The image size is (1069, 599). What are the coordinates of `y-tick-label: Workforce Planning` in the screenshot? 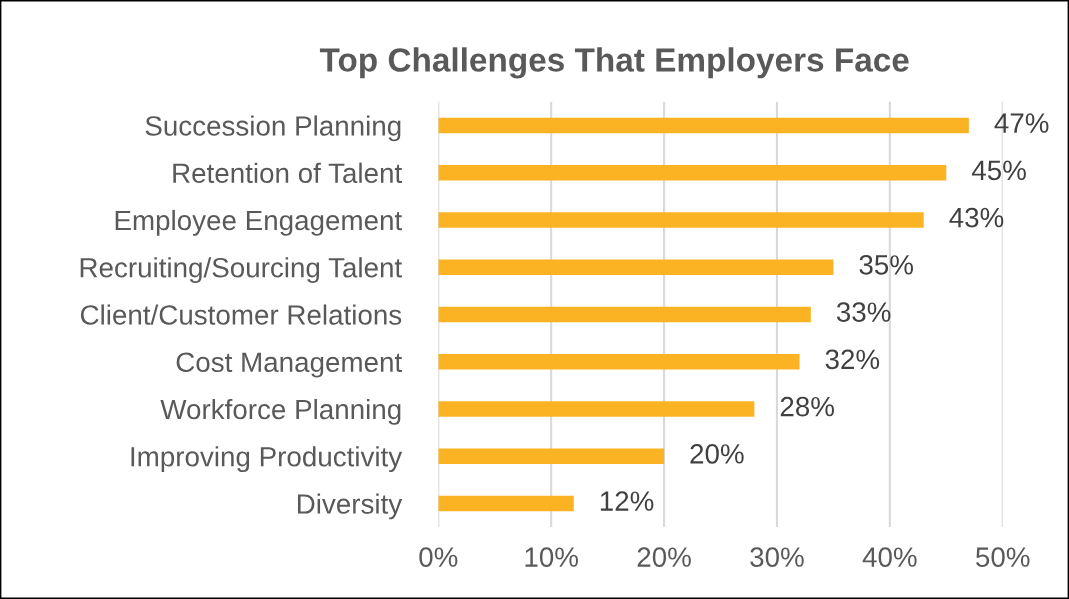 It's located at (280, 411).